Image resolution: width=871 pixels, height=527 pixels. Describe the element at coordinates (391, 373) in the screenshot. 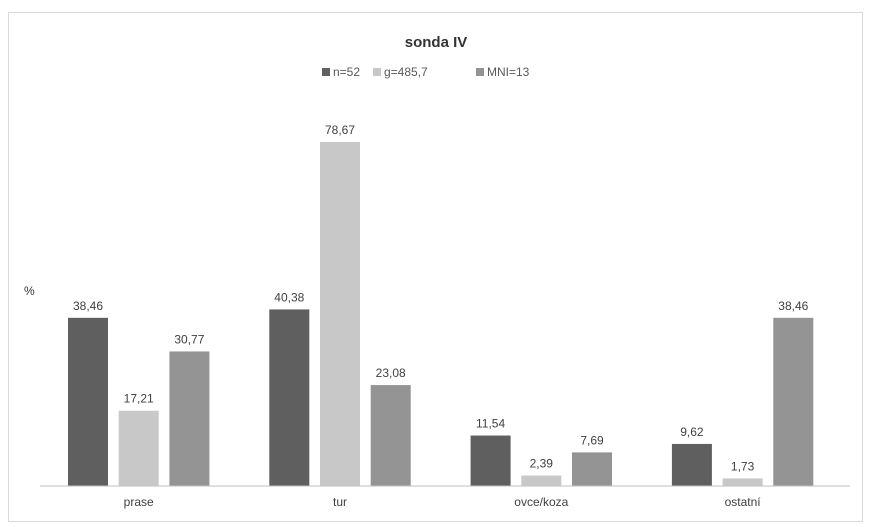

I see `data-label: 23,08` at that location.